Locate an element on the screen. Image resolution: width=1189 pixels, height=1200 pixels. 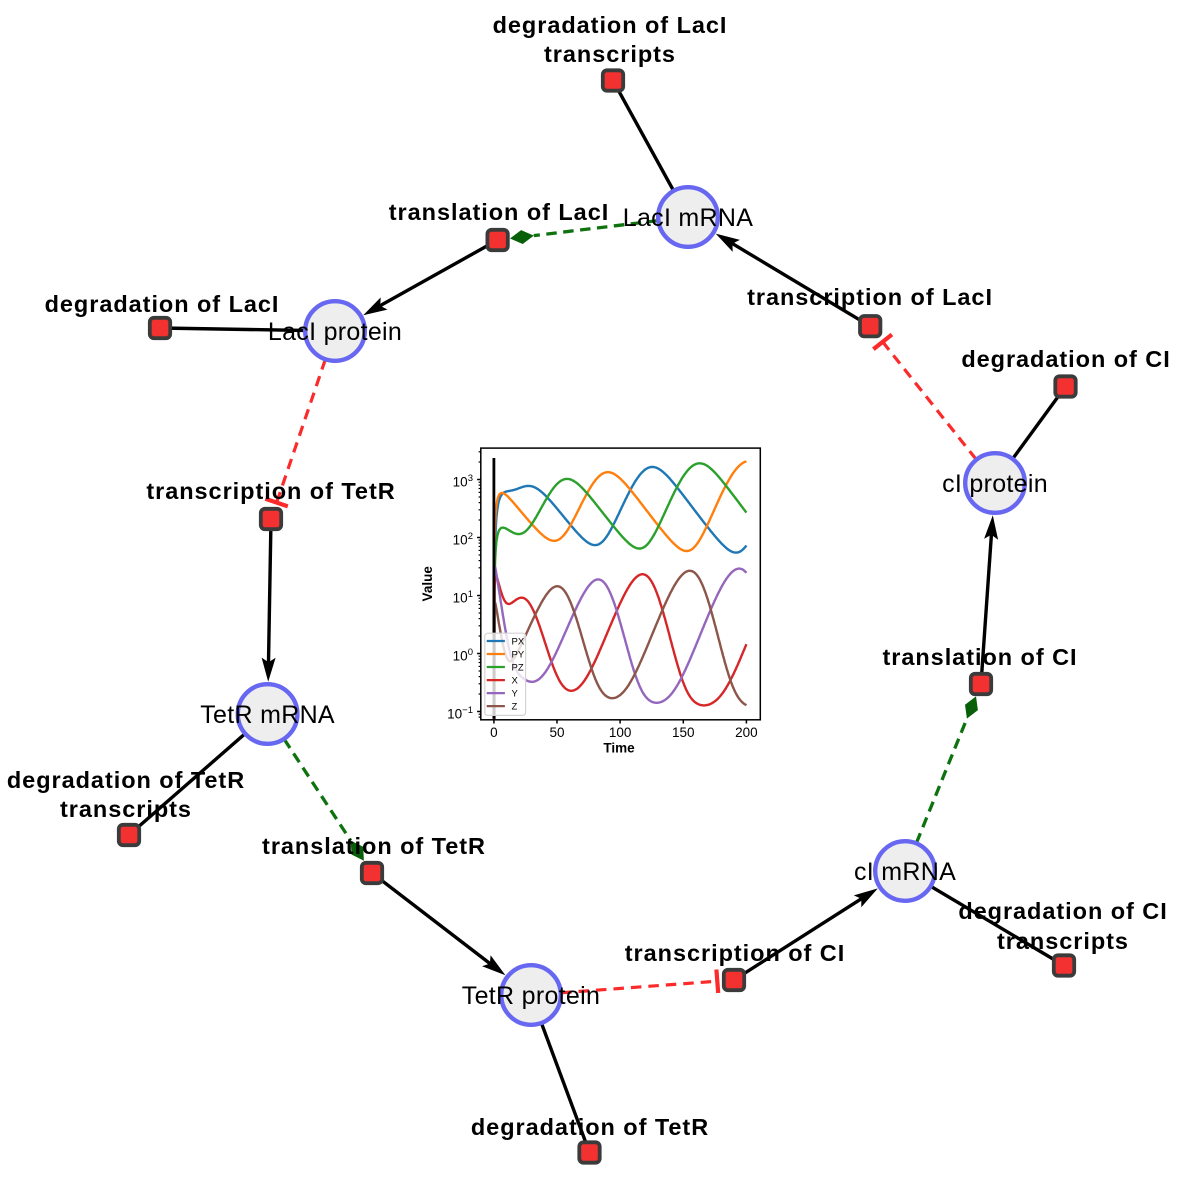
svg-text: translation of CI is located at coordinates (979, 657).